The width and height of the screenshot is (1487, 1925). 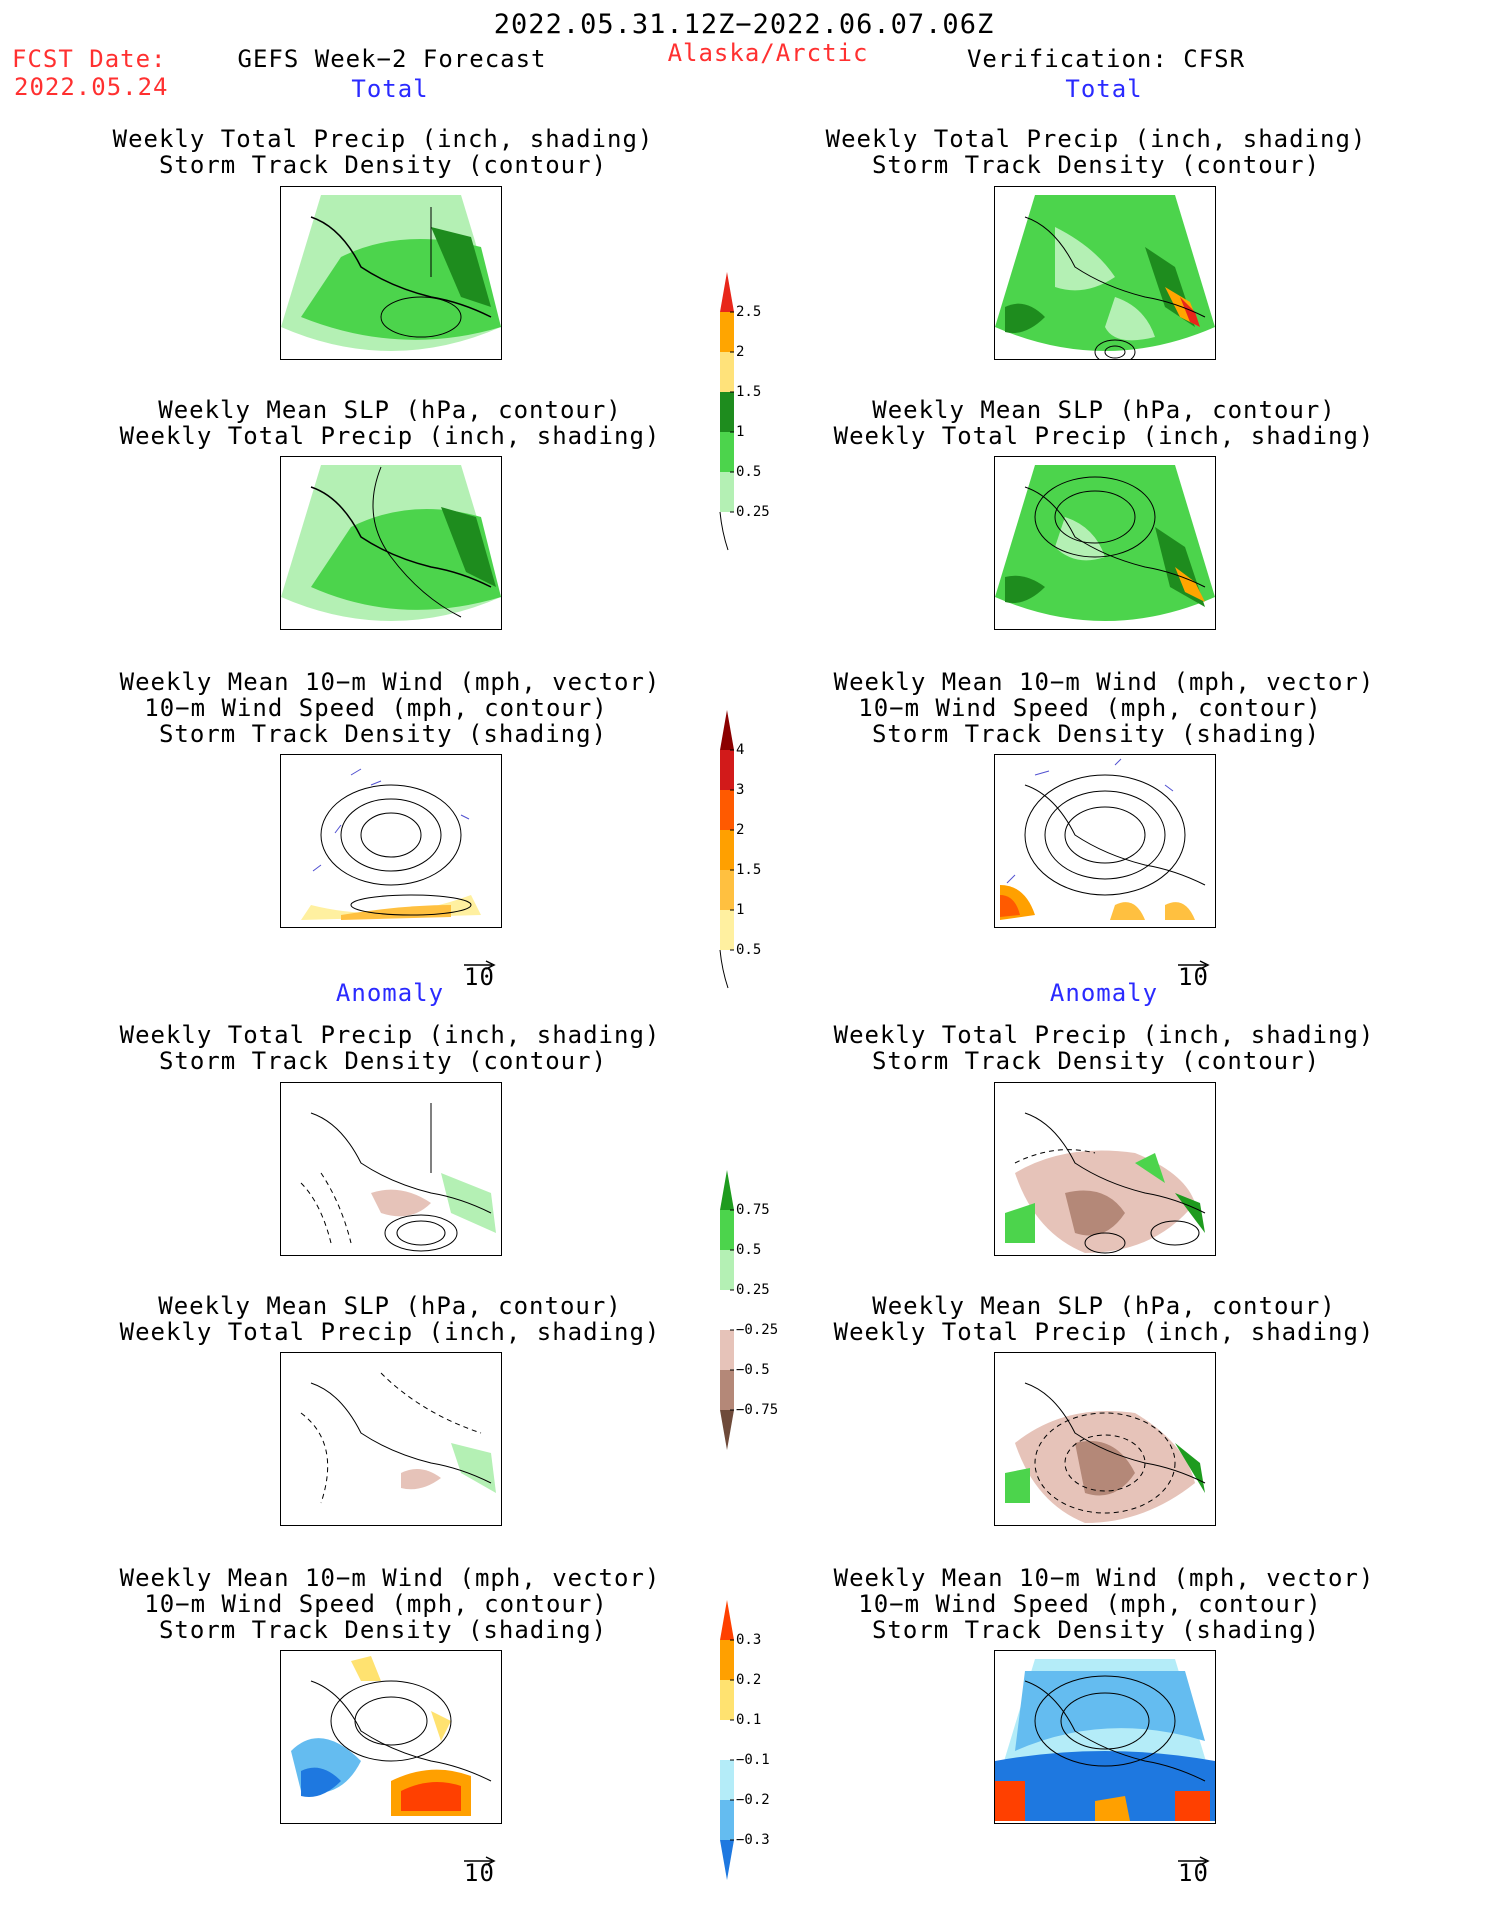 What do you see at coordinates (1105, 1439) in the screenshot?
I see `map-obs-anom-slp-precip` at bounding box center [1105, 1439].